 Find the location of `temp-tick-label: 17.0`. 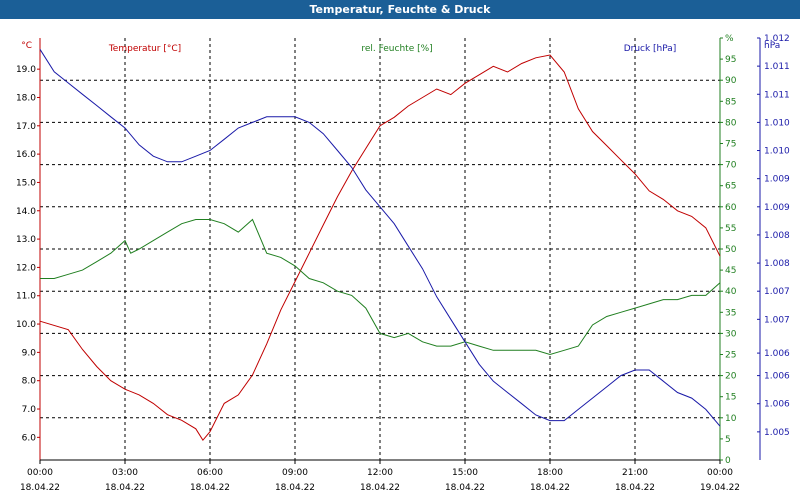

temp-tick-label: 17.0 is located at coordinates (26, 127).